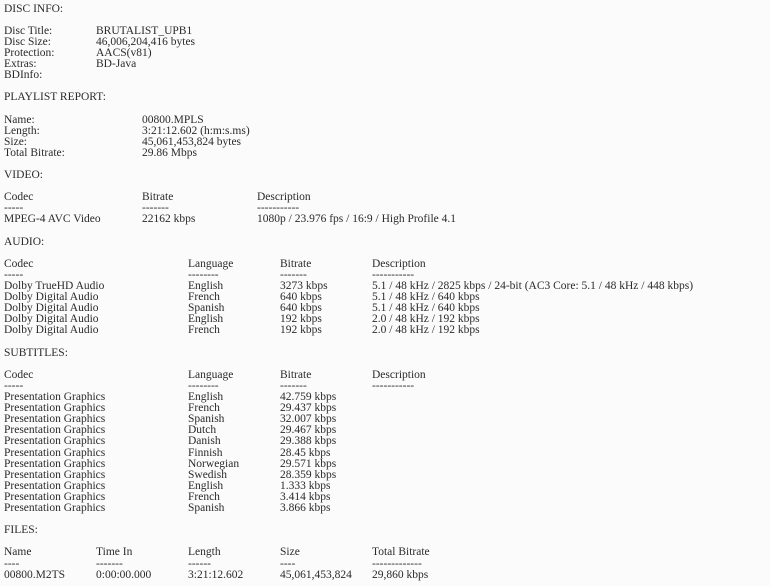  I want to click on subtitles-heading: SUBTITLES:, so click(385, 353).